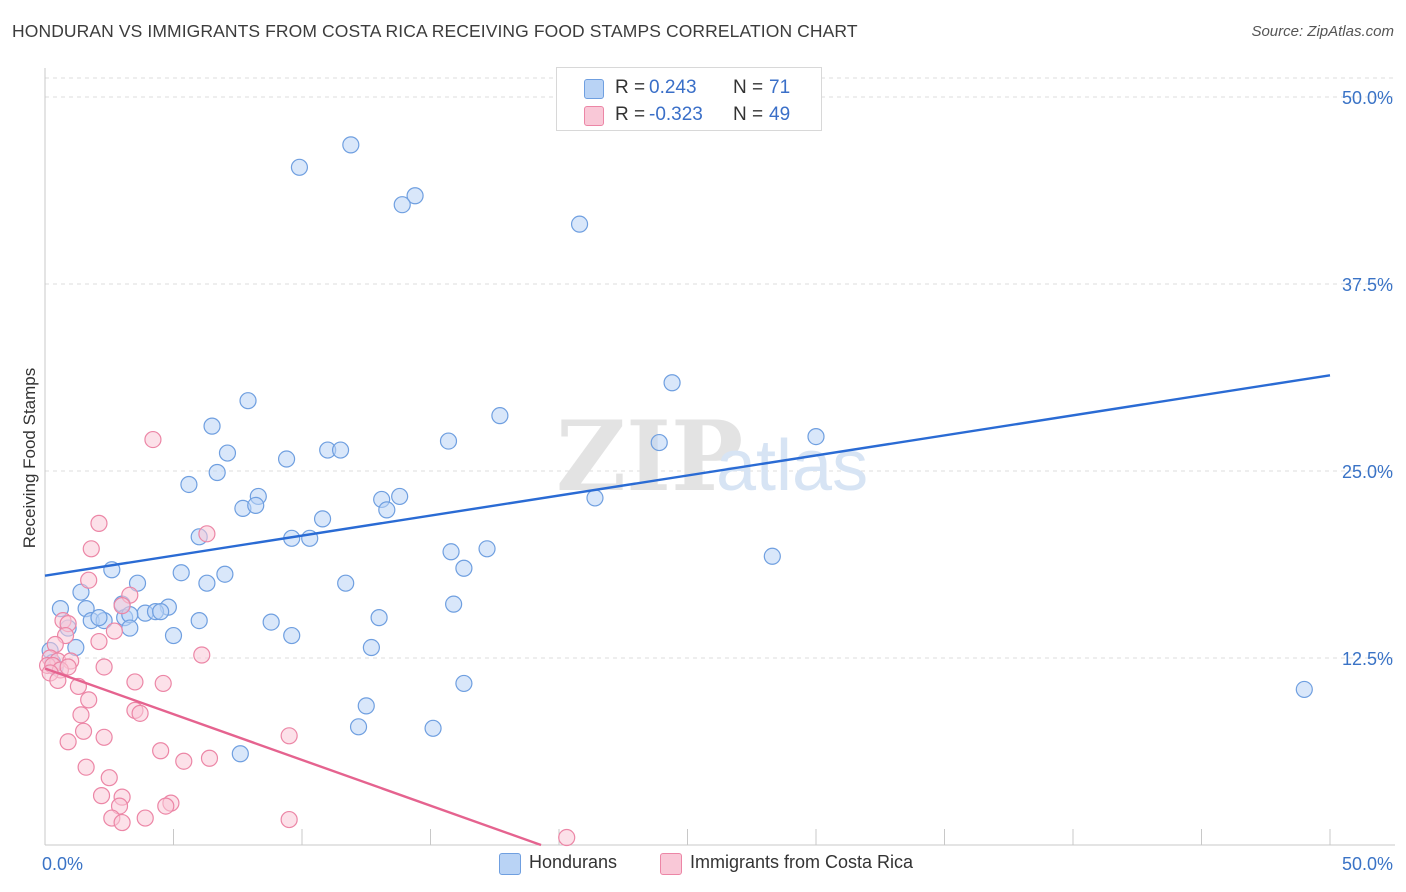 The width and height of the screenshot is (1406, 892). Describe the element at coordinates (62, 864) in the screenshot. I see `x-tick-label-left: 0.0%` at that location.